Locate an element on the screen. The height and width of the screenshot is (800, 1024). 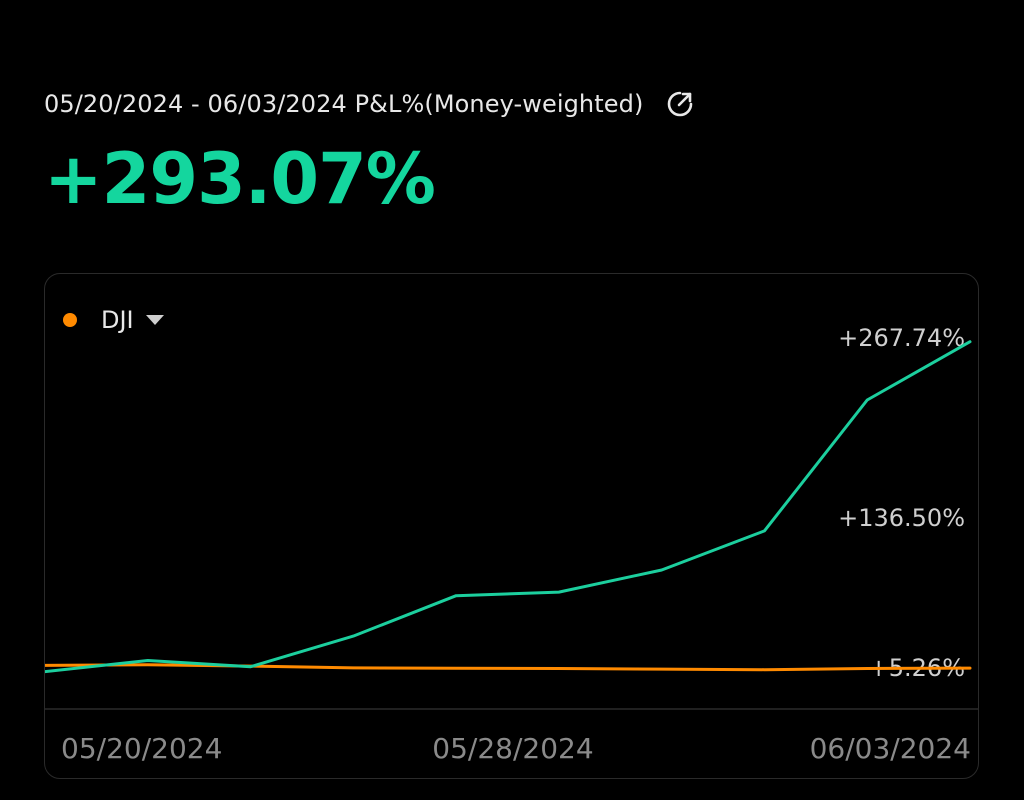
benchmark-name: DJI is located at coordinates (117, 320).